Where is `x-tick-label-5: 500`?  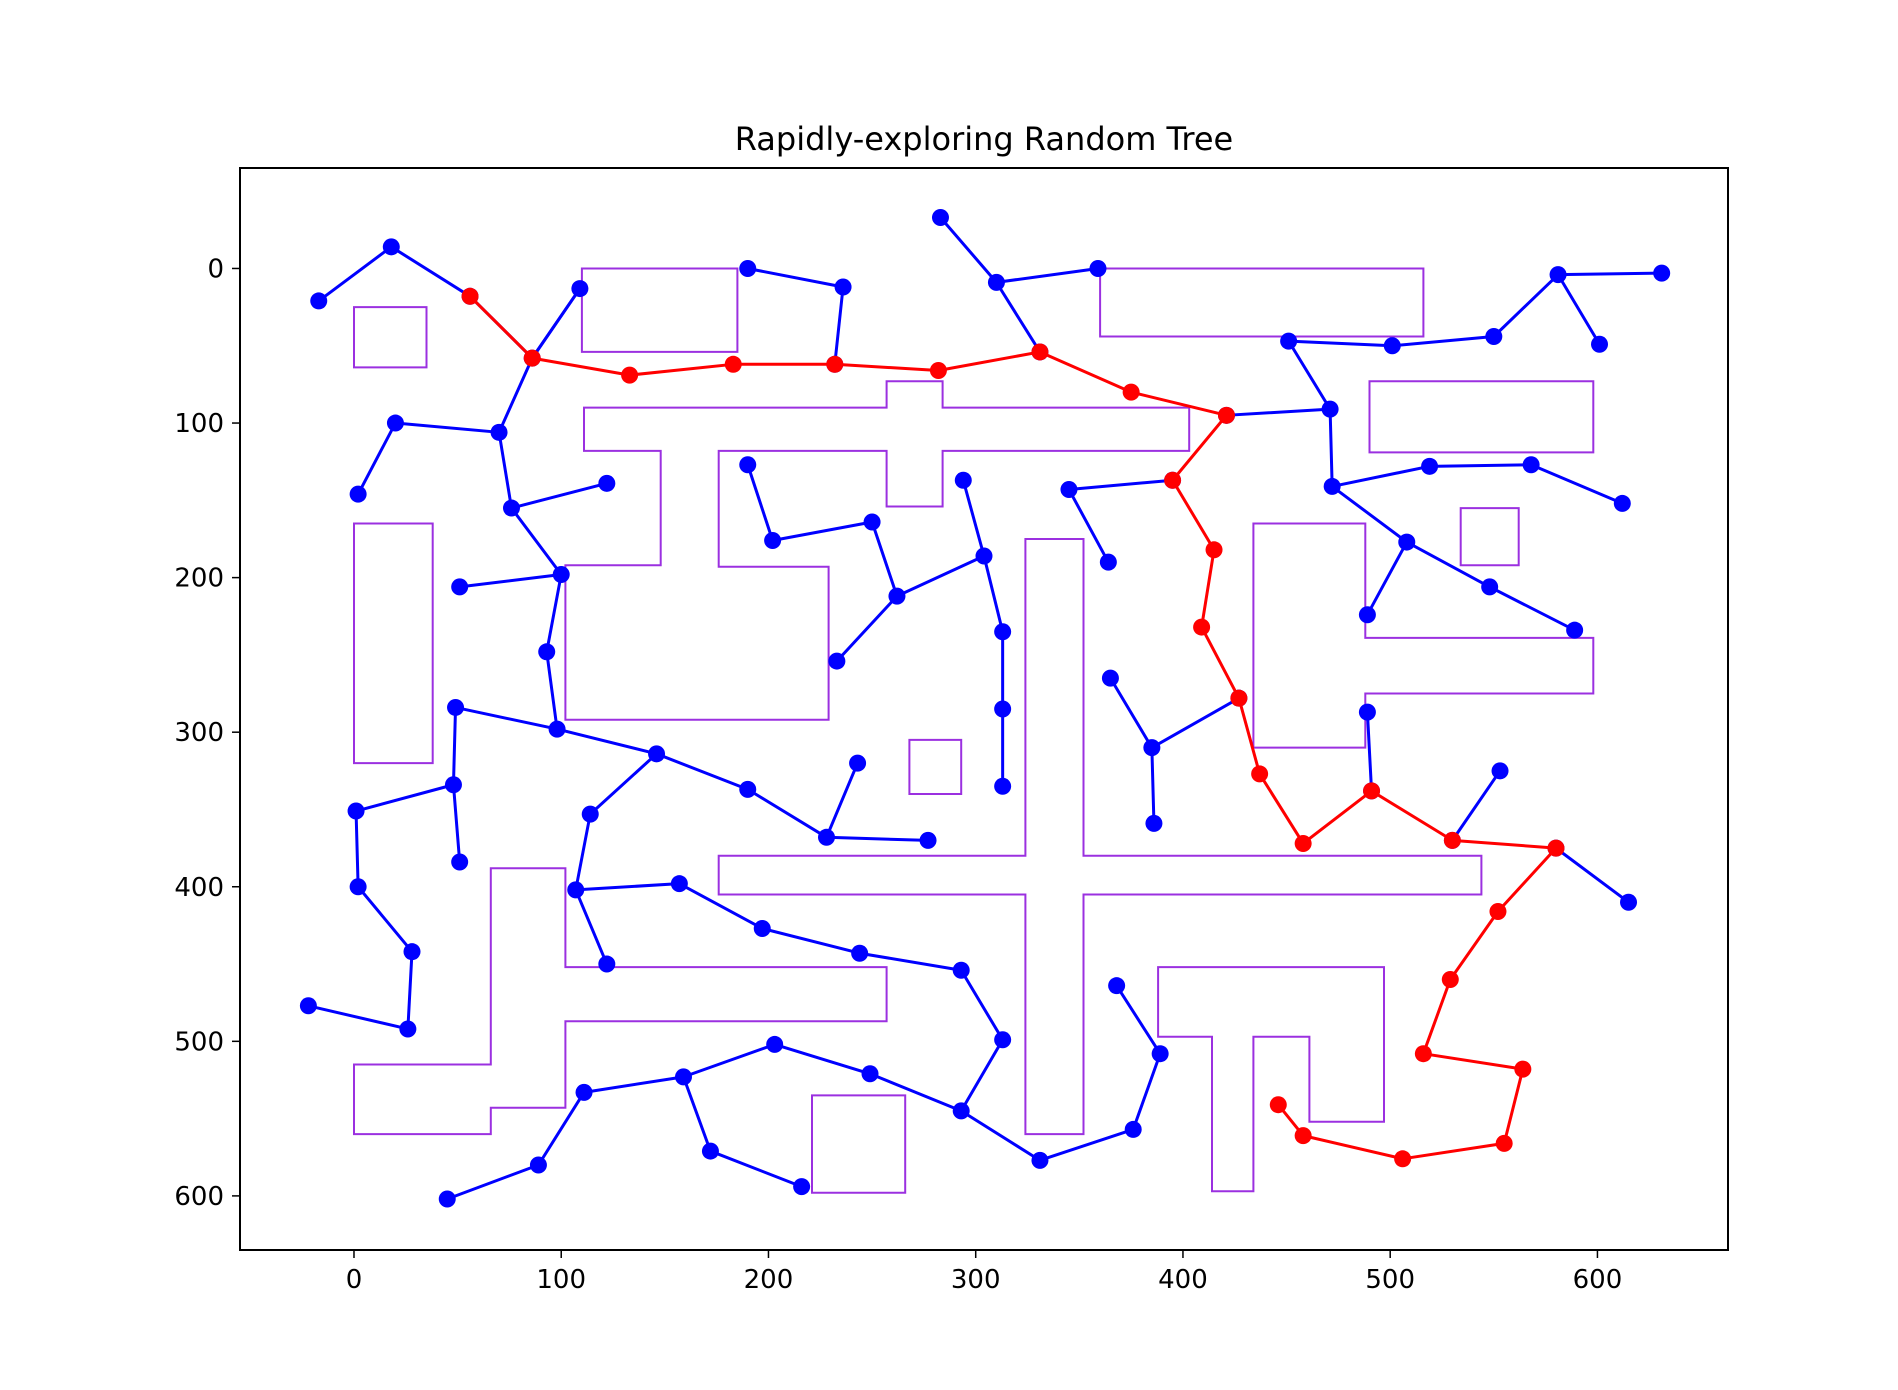
x-tick-label-5: 500 is located at coordinates (1390, 1280).